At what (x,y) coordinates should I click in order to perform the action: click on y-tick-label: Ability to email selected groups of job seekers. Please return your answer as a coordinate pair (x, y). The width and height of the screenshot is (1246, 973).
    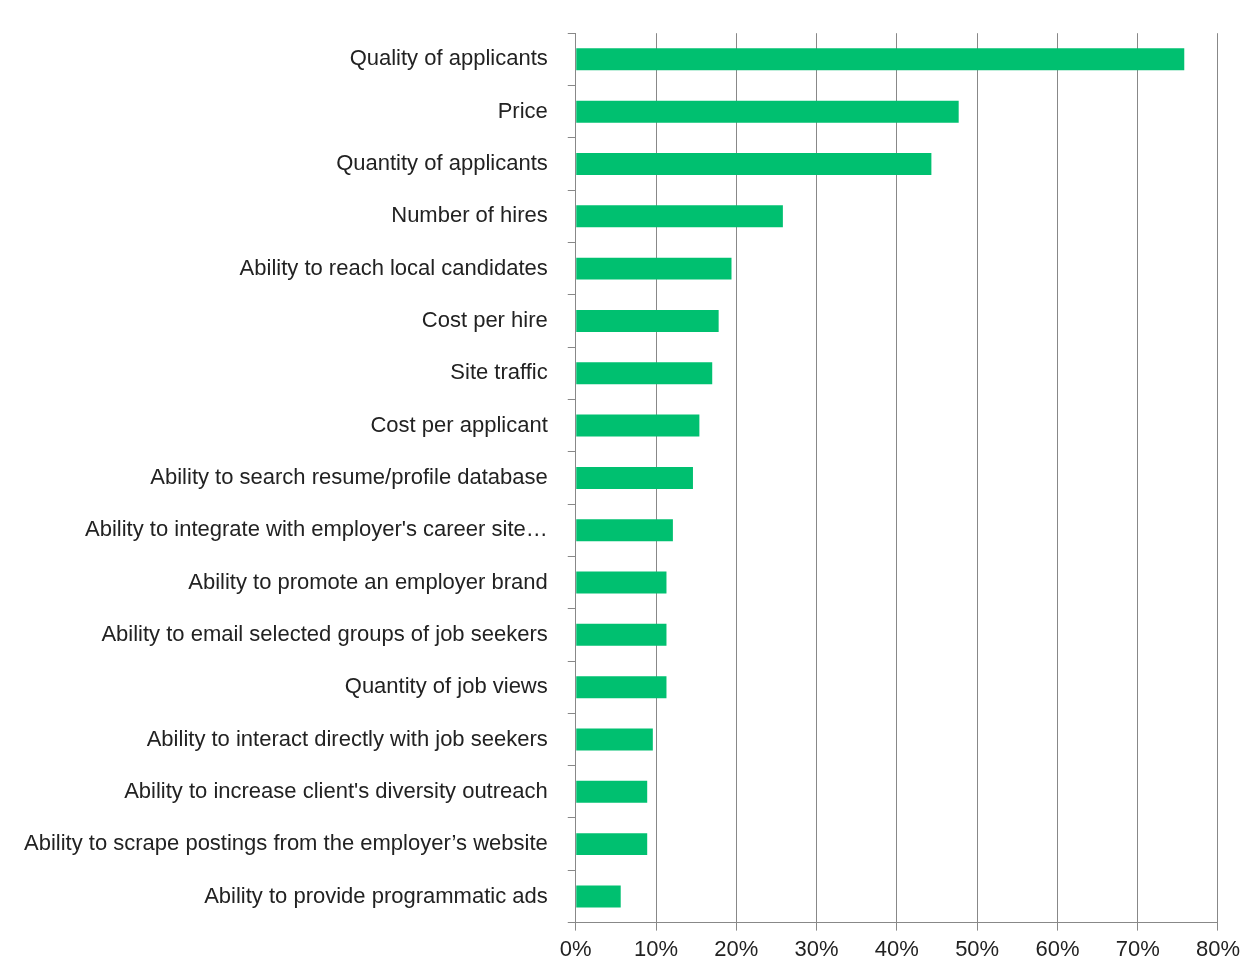
    Looking at the image, I should click on (324, 633).